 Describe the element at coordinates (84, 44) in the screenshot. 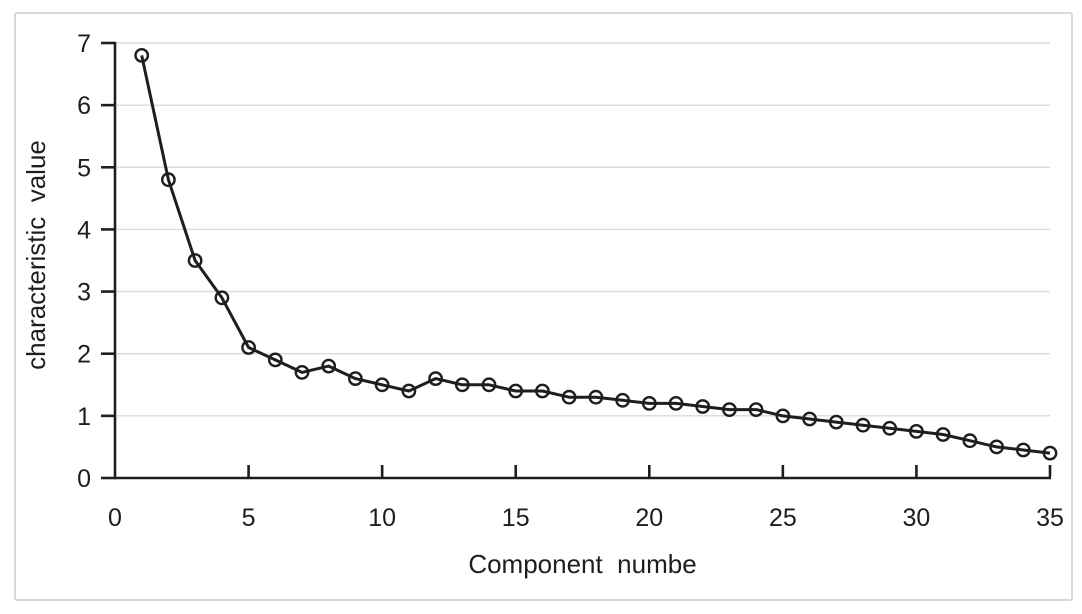

I see `y-tick-label: 7` at that location.